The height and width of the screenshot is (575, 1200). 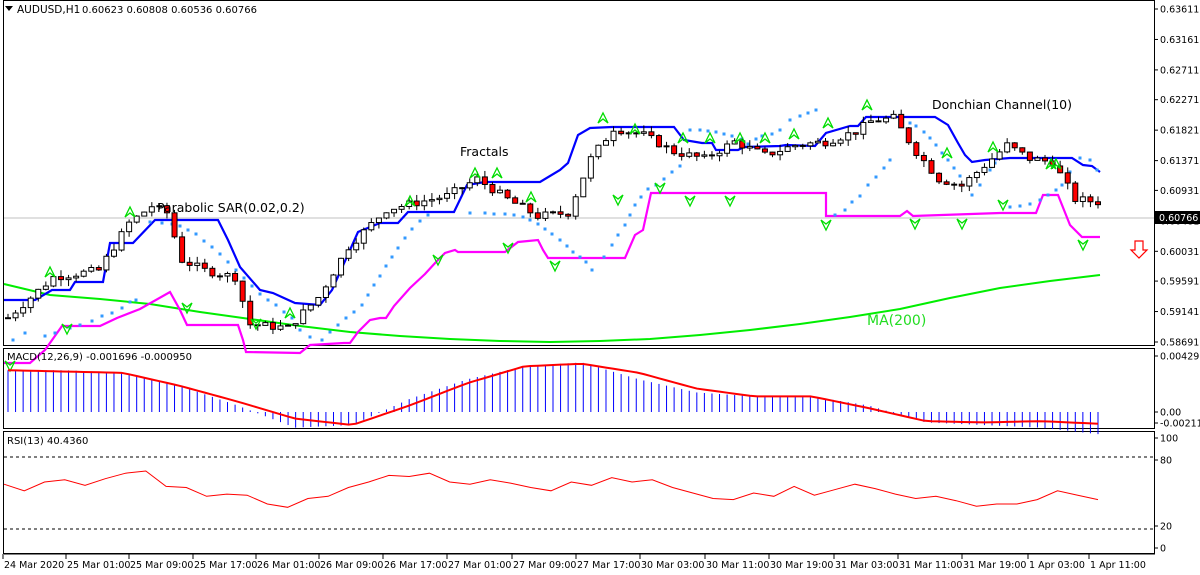 I want to click on time-tick-label: 25 Mar 01:00, so click(x=98, y=565).